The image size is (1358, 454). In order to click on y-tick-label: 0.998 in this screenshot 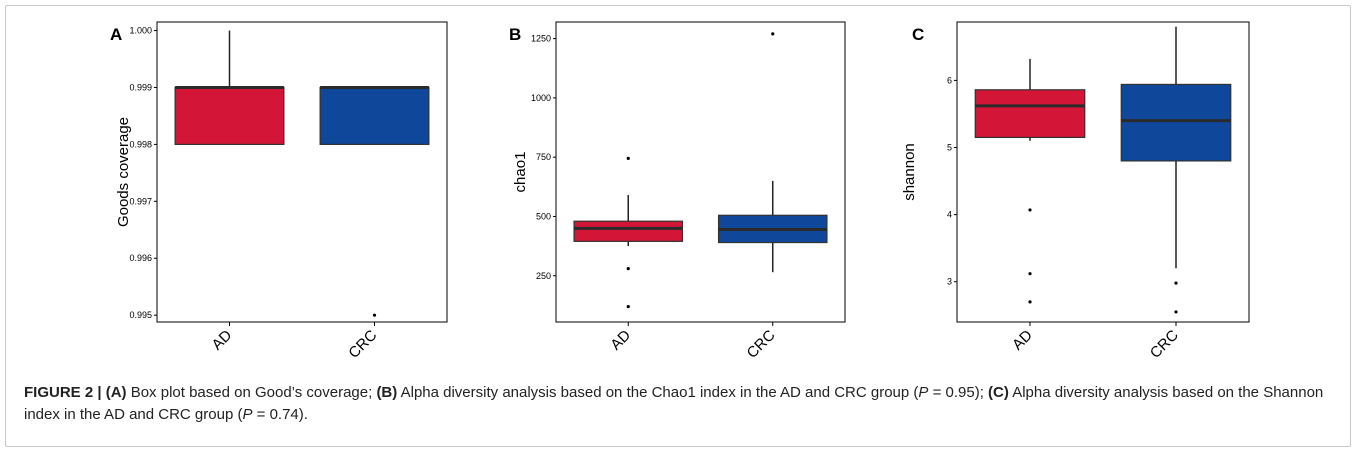, I will do `click(140, 144)`.